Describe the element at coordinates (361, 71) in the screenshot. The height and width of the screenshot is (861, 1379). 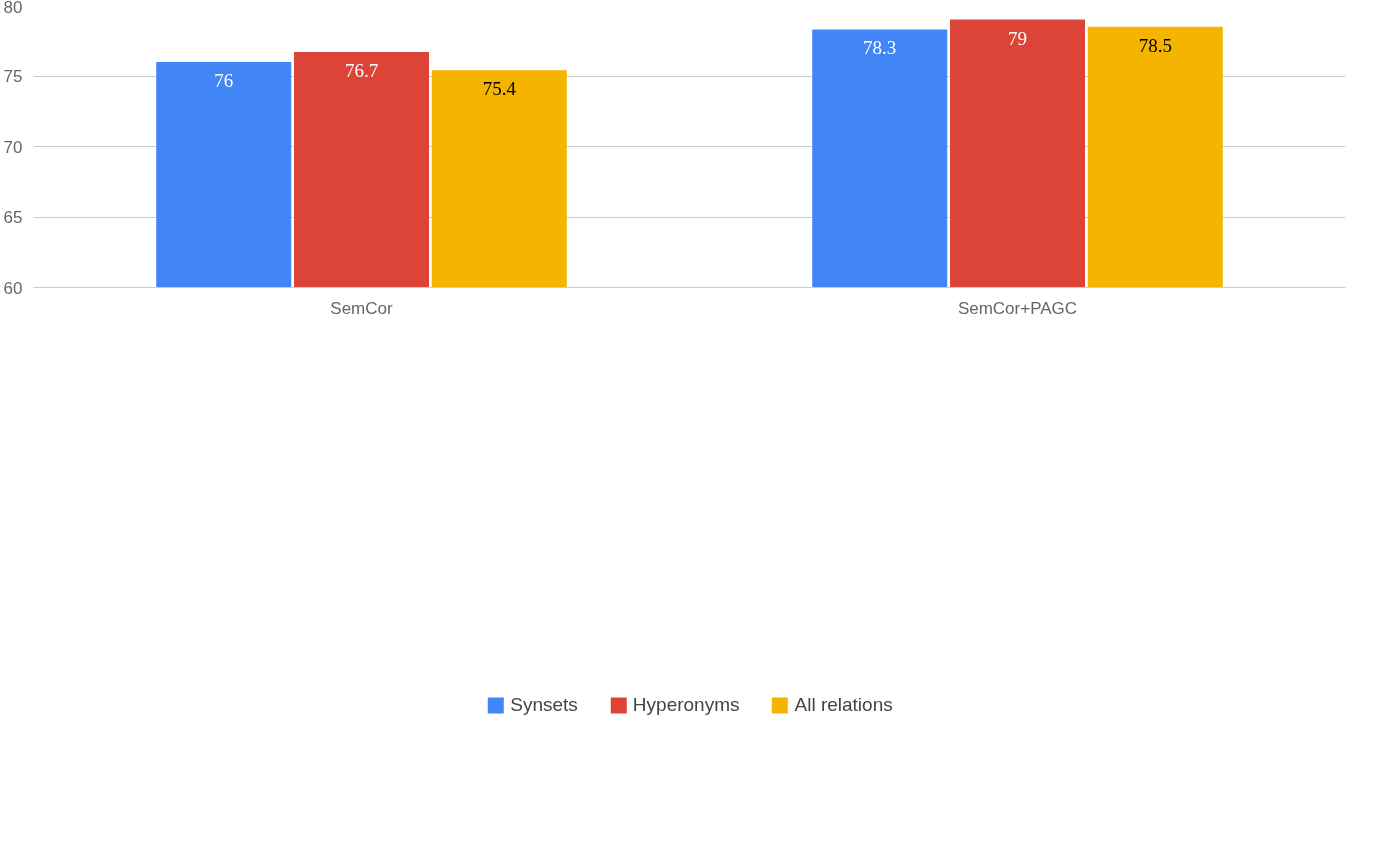
I see `data-label: 76.7` at that location.